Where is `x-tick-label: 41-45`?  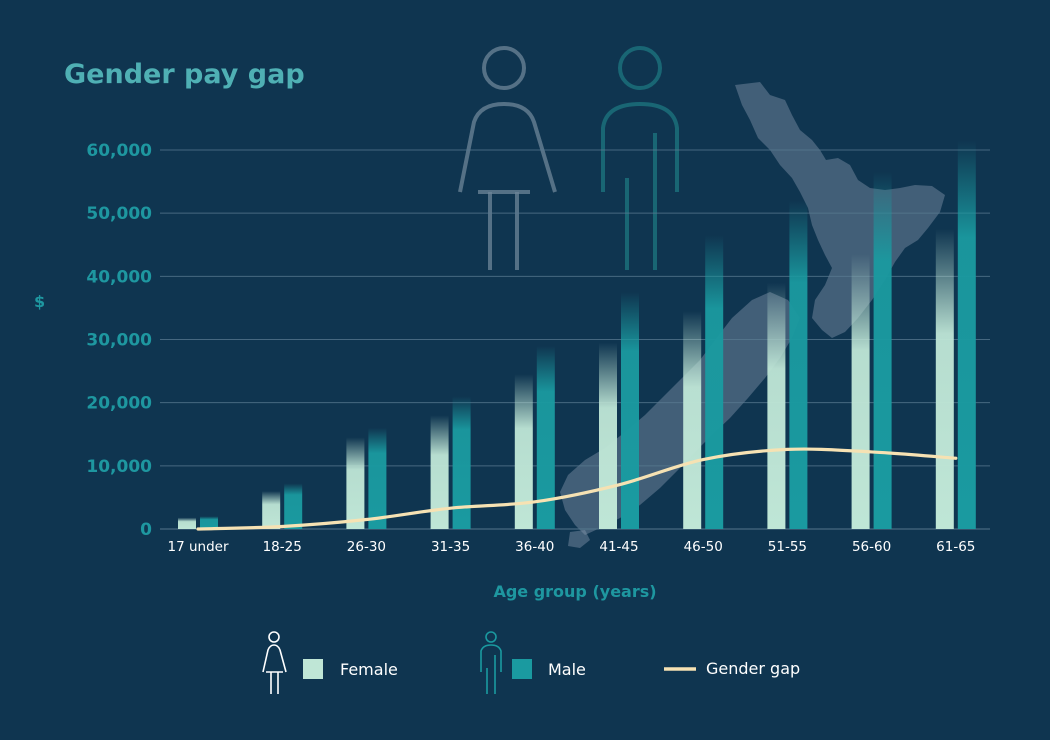 x-tick-label: 41-45 is located at coordinates (618, 547).